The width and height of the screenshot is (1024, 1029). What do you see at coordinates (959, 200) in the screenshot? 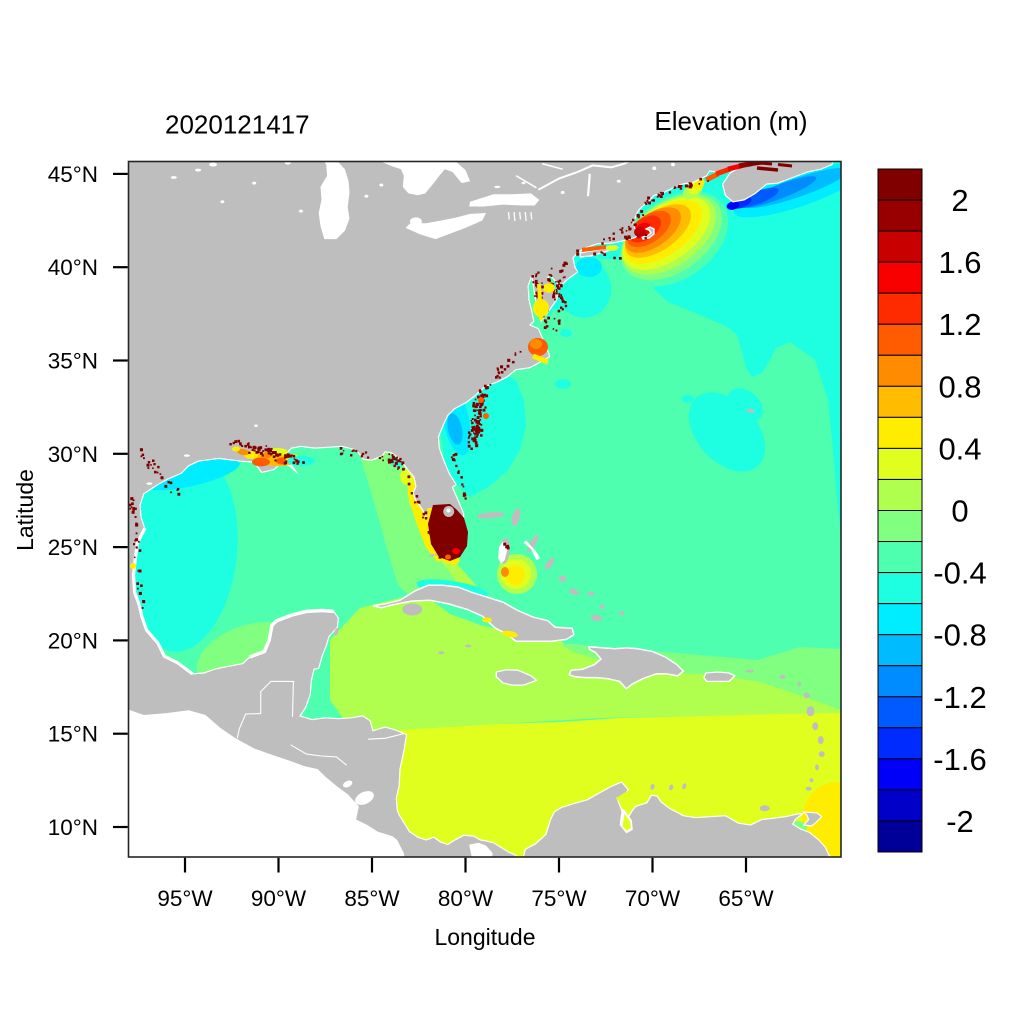
I see `svg-text: 2` at bounding box center [959, 200].